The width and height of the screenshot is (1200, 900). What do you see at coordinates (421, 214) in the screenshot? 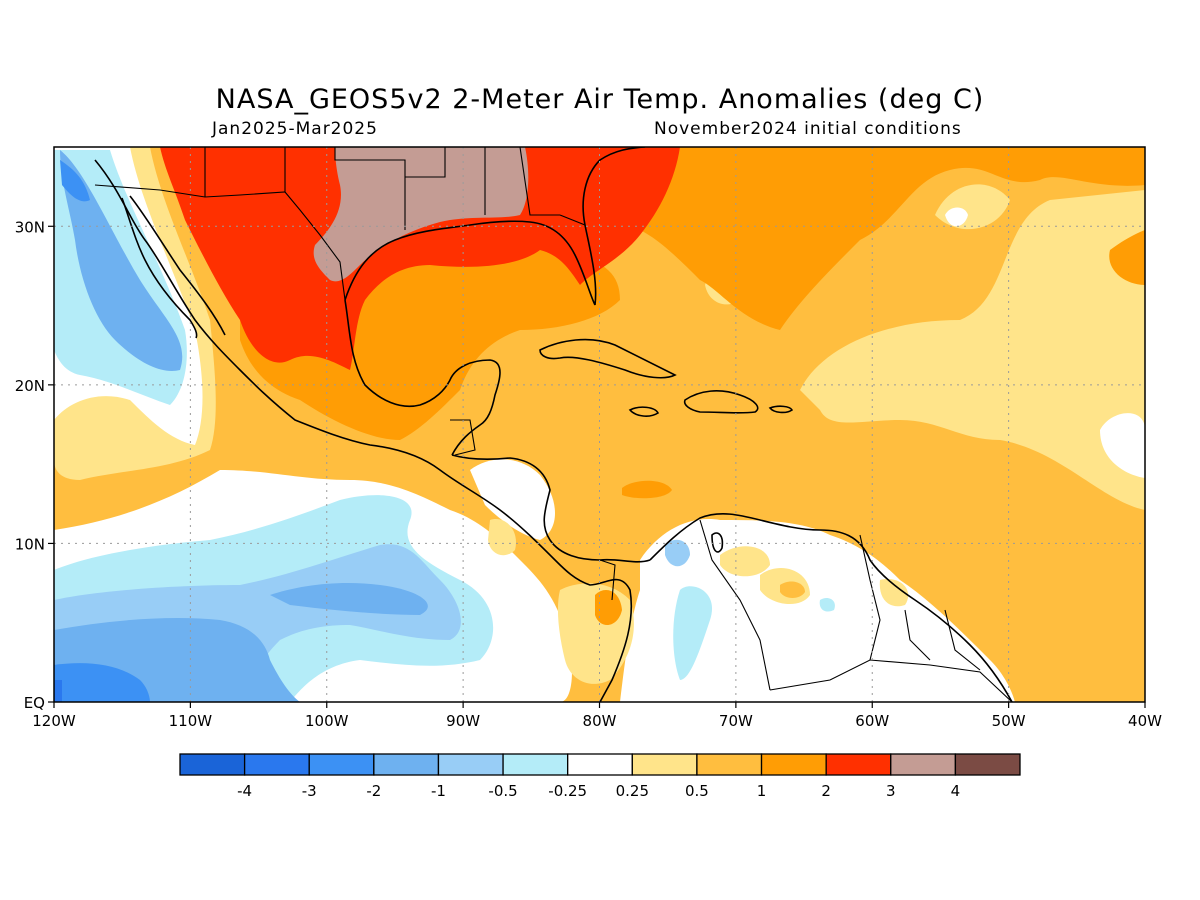
I see `field-brown-us` at bounding box center [421, 214].